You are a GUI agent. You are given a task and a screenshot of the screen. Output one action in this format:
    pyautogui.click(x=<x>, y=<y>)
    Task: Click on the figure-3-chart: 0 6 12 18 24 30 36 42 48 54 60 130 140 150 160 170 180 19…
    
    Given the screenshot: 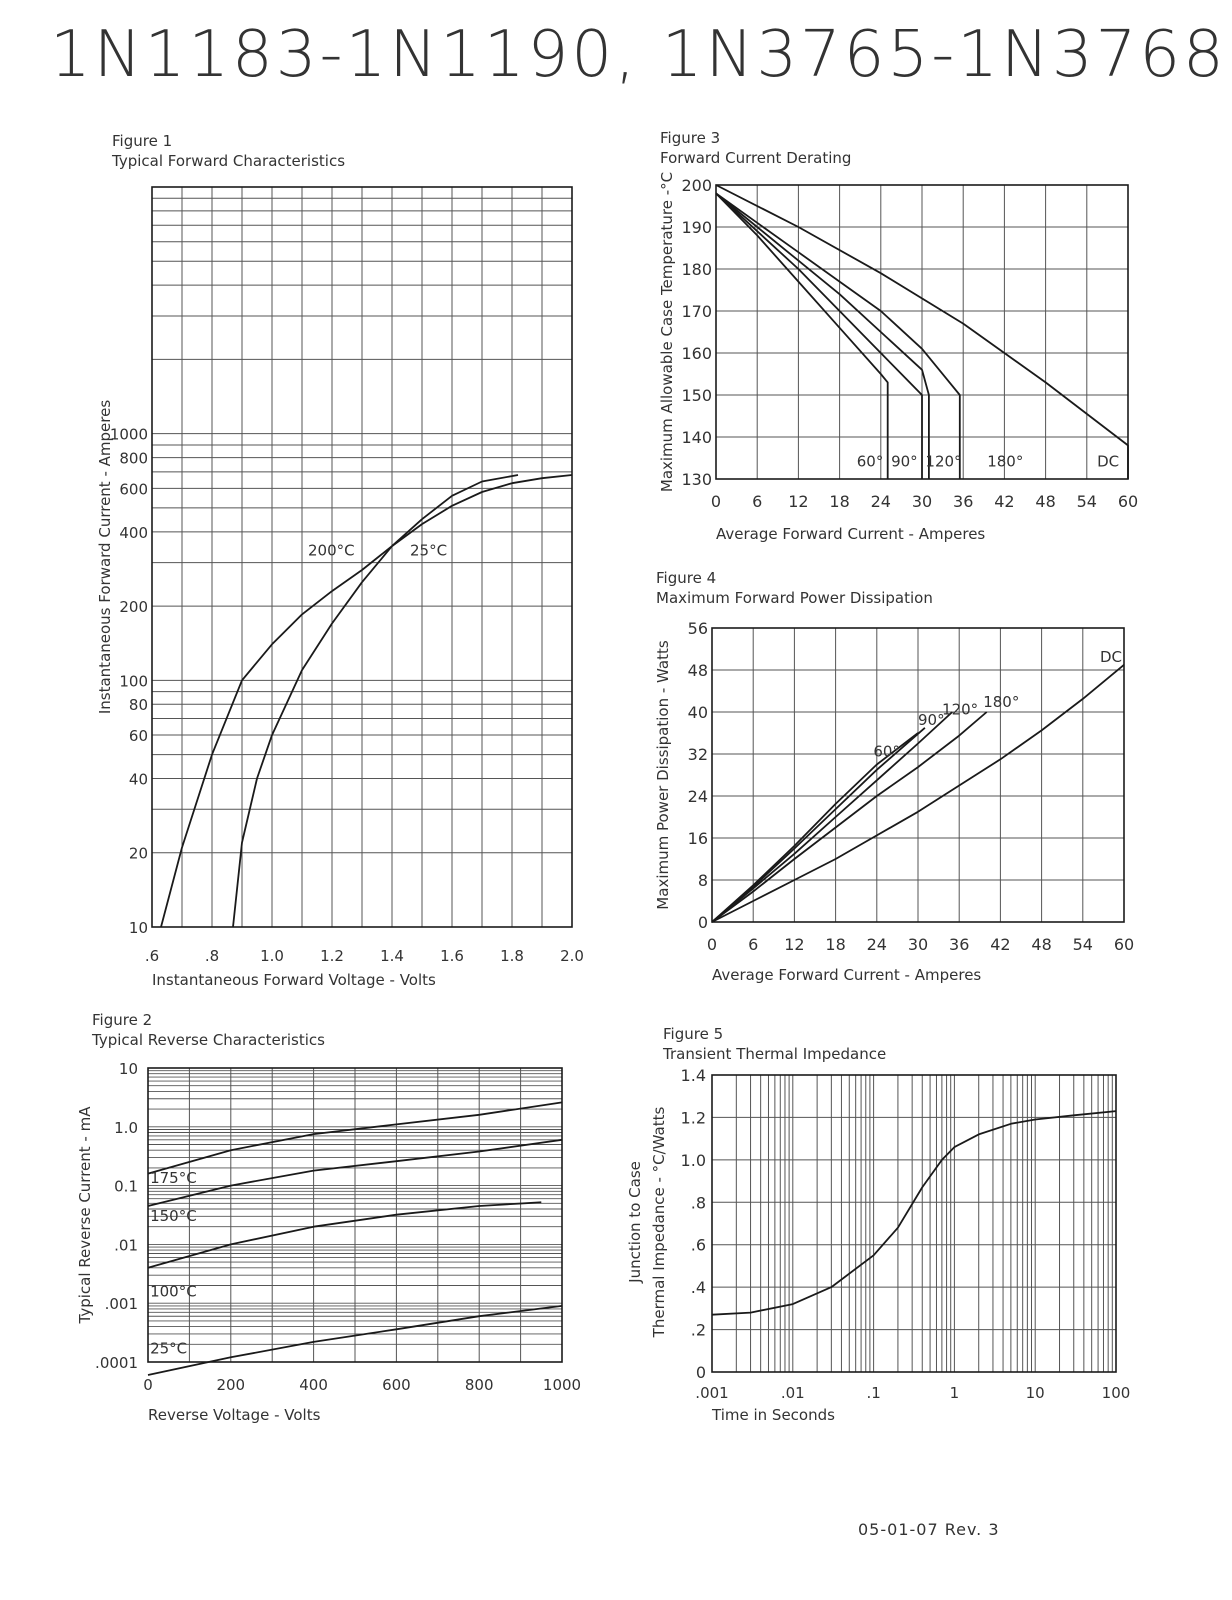 What is the action you would take?
    pyautogui.click(x=898, y=357)
    